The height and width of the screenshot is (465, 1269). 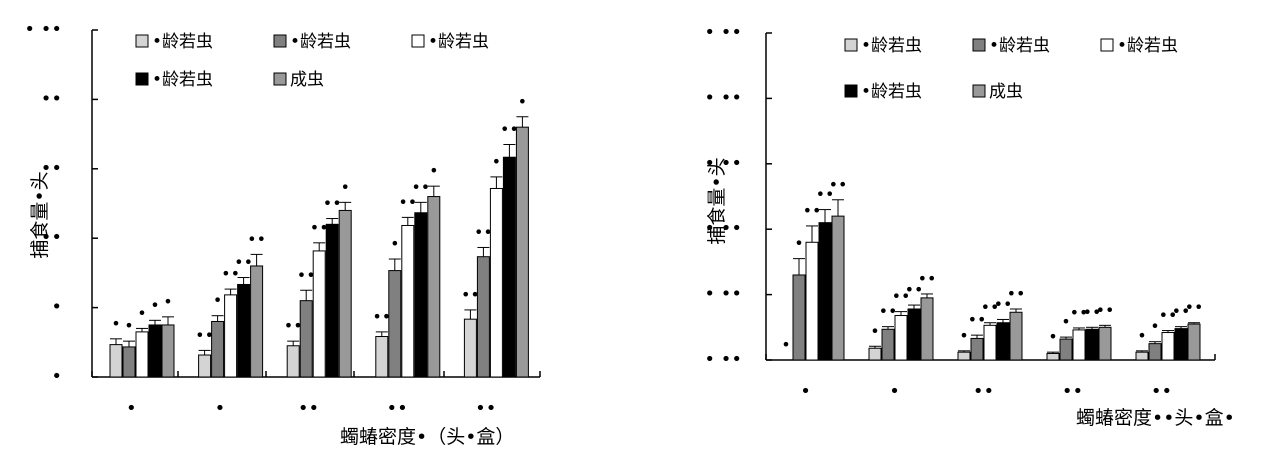 What do you see at coordinates (56, 376) in the screenshot?
I see `y-tick-label: •` at bounding box center [56, 376].